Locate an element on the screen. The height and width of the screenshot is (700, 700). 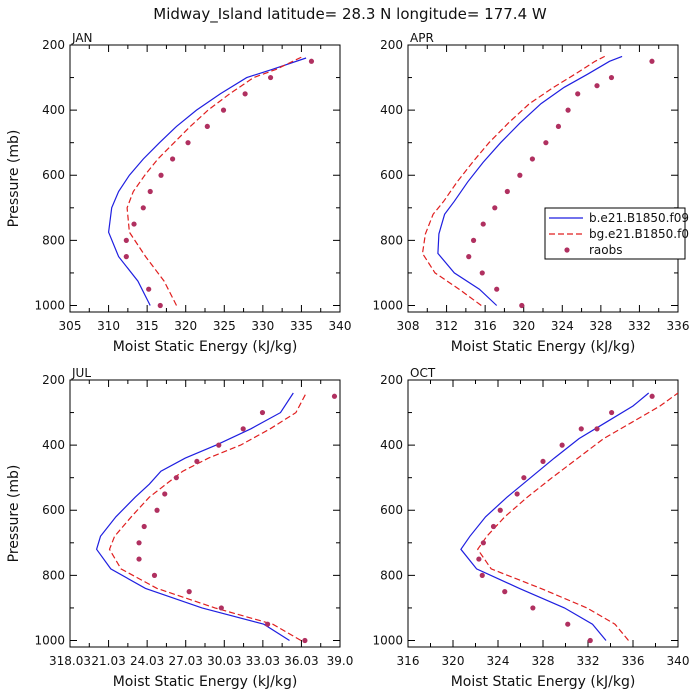
x-tick-label: 336 is located at coordinates (633, 661).